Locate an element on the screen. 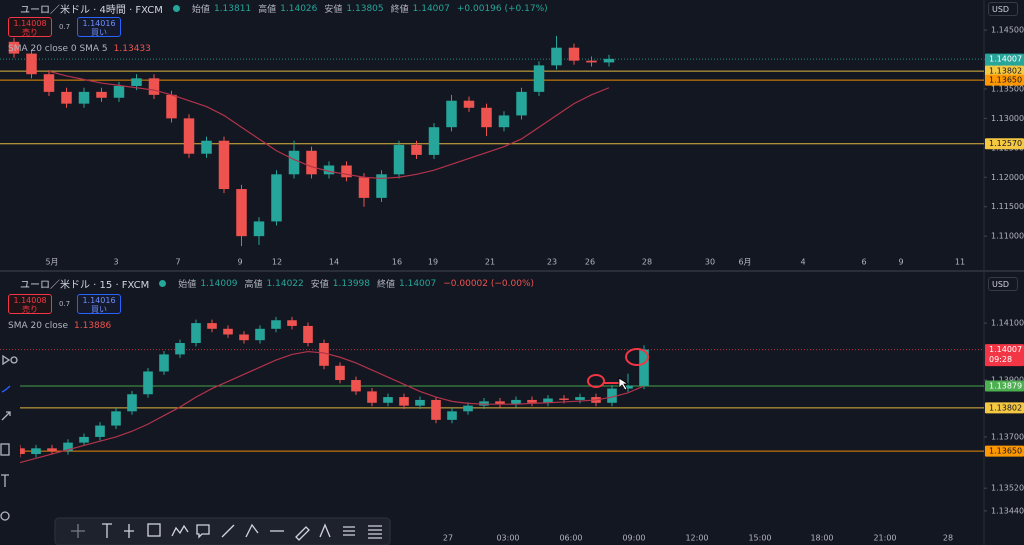  x-tick-label: 23 is located at coordinates (552, 262).